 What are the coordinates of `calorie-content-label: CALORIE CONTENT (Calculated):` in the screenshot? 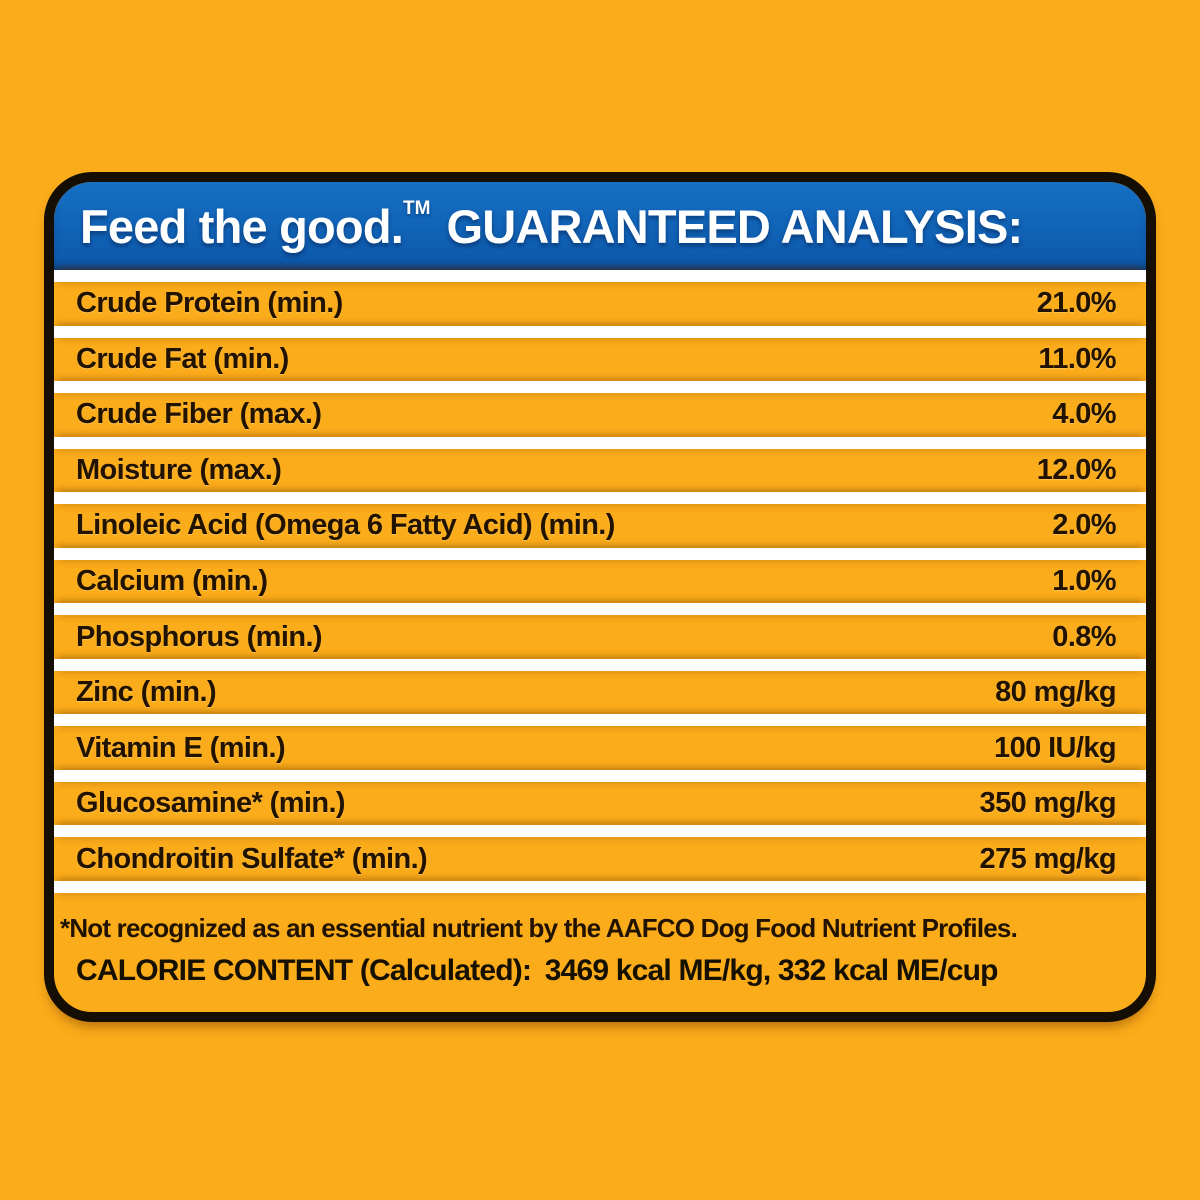 It's located at (304, 971).